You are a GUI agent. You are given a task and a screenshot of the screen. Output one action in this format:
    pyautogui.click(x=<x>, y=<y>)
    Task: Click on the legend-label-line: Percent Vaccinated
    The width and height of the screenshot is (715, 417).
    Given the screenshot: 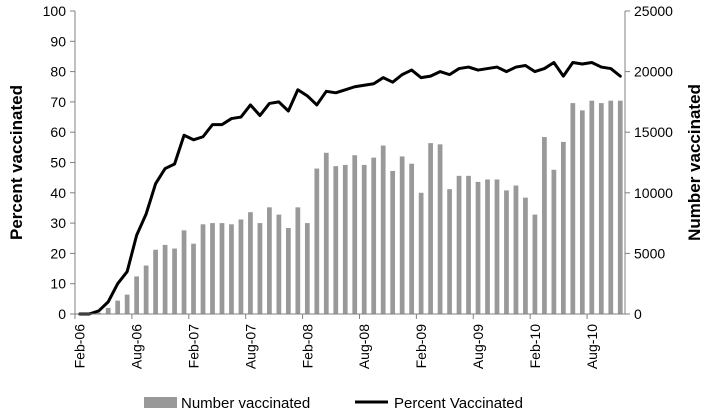 What is the action you would take?
    pyautogui.click(x=458, y=403)
    